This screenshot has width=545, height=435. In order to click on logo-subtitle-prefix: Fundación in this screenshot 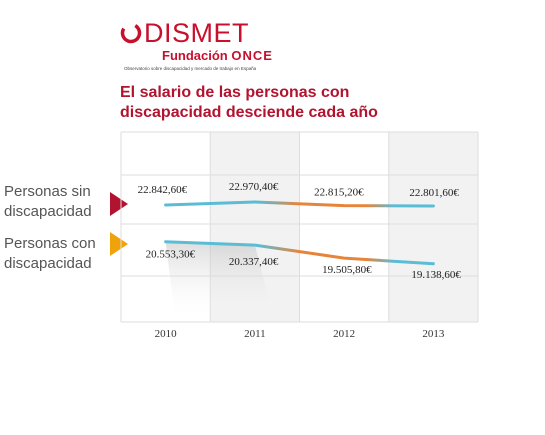, I will do `click(195, 55)`.